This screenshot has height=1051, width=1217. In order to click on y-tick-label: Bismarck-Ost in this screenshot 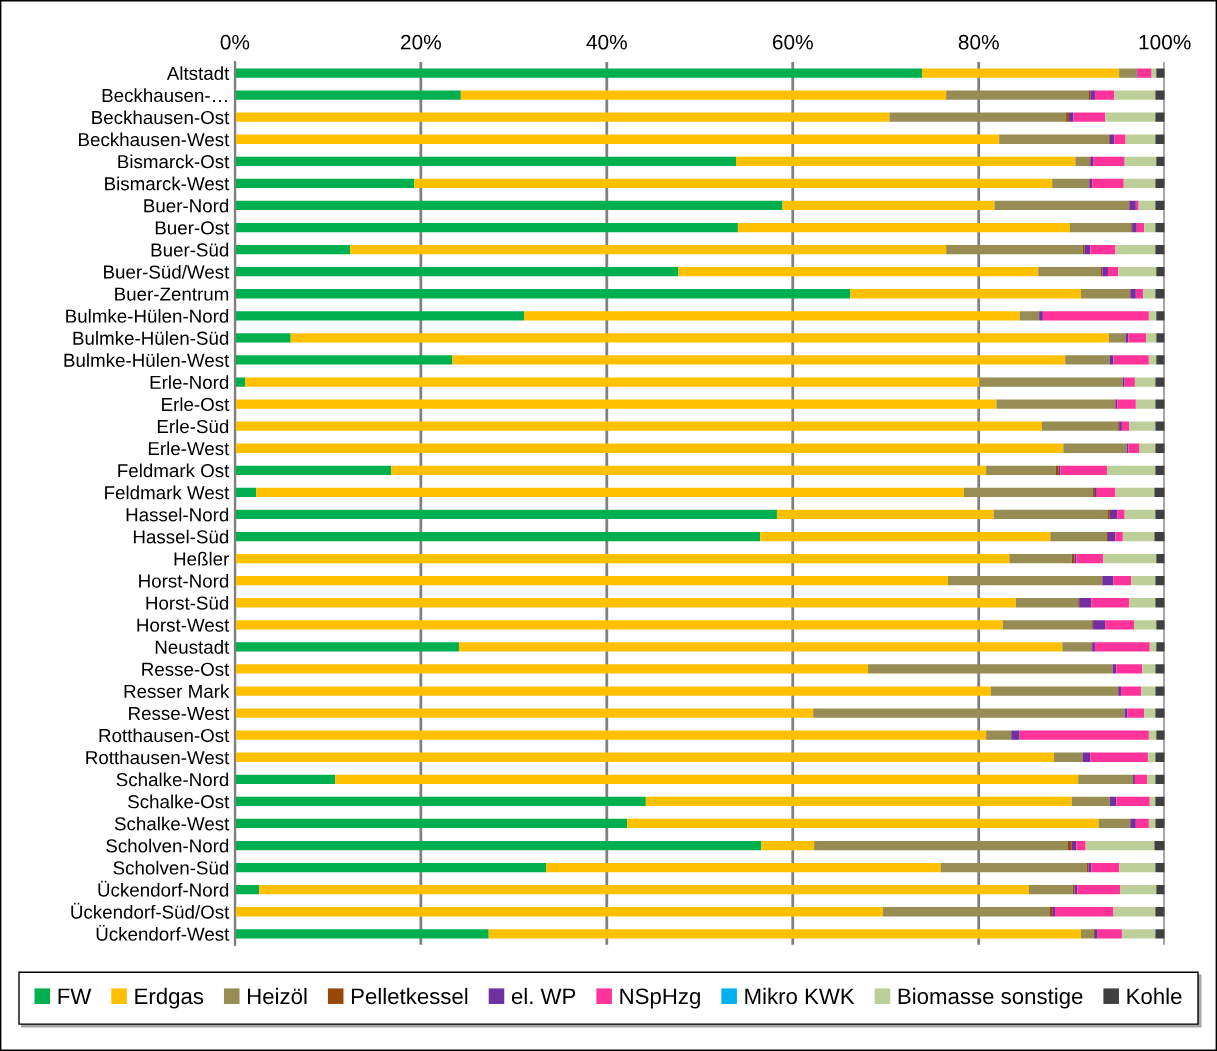, I will do `click(174, 161)`.